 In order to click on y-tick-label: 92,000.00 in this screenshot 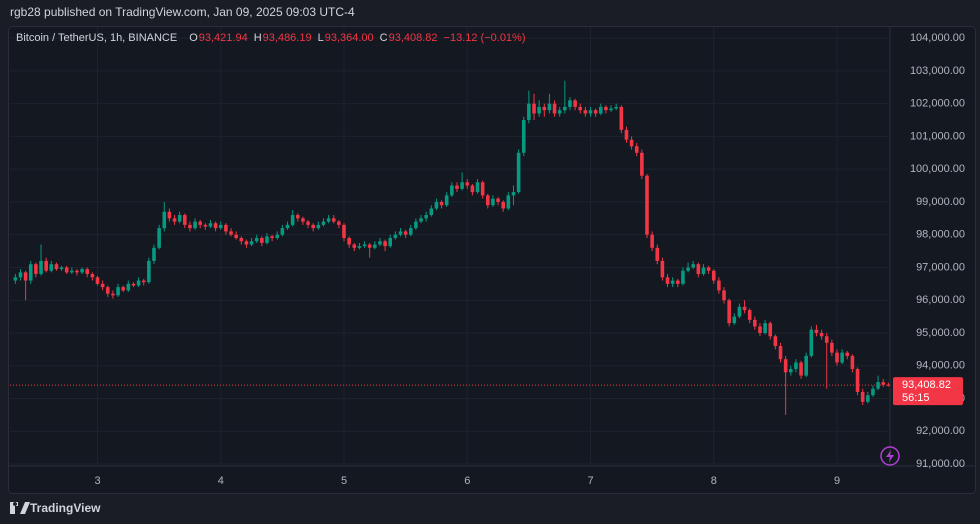, I will do `click(940, 431)`.